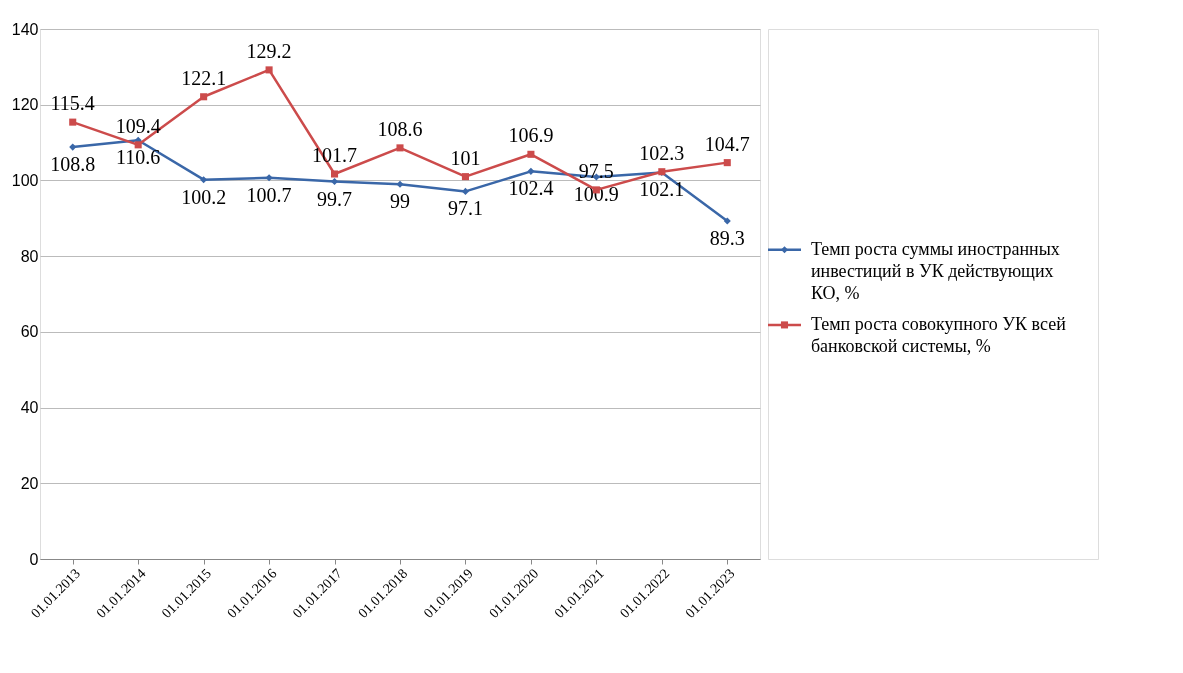 The width and height of the screenshot is (1183, 673). Describe the element at coordinates (335, 198) in the screenshot. I see `data-label: 99.7` at that location.